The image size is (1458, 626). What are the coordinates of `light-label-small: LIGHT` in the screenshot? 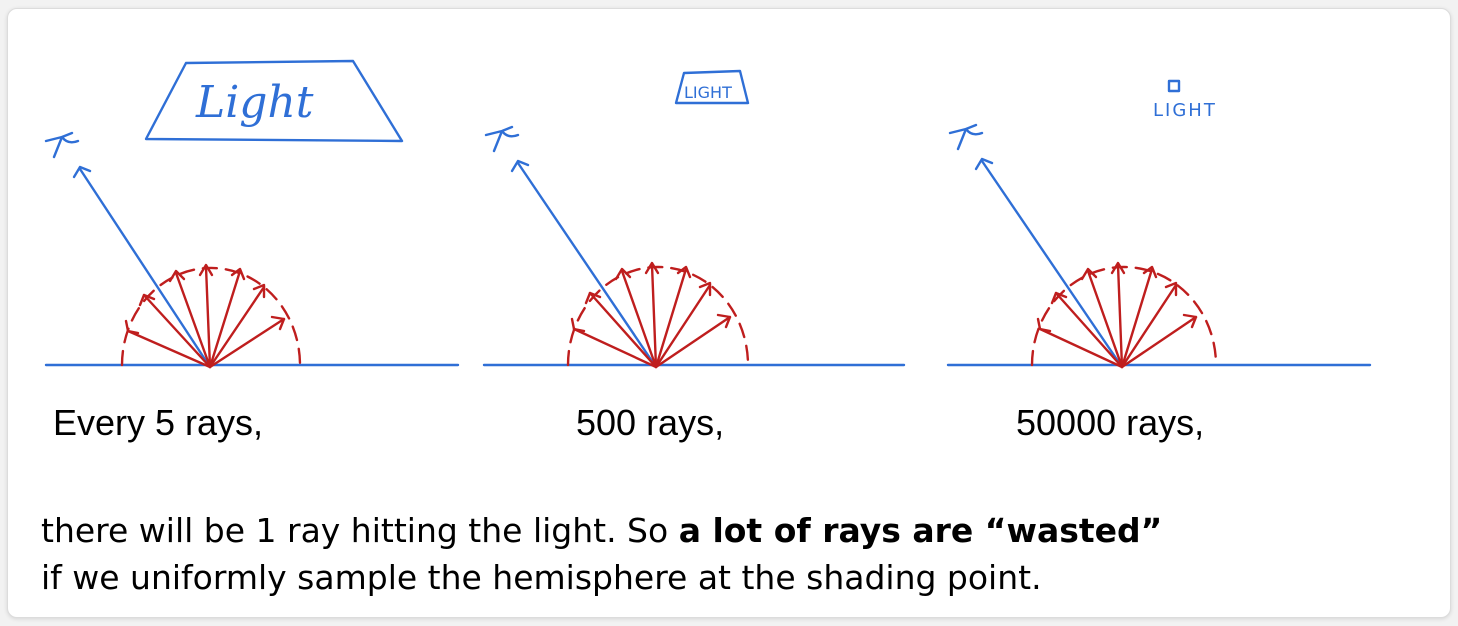 It's located at (1185, 110).